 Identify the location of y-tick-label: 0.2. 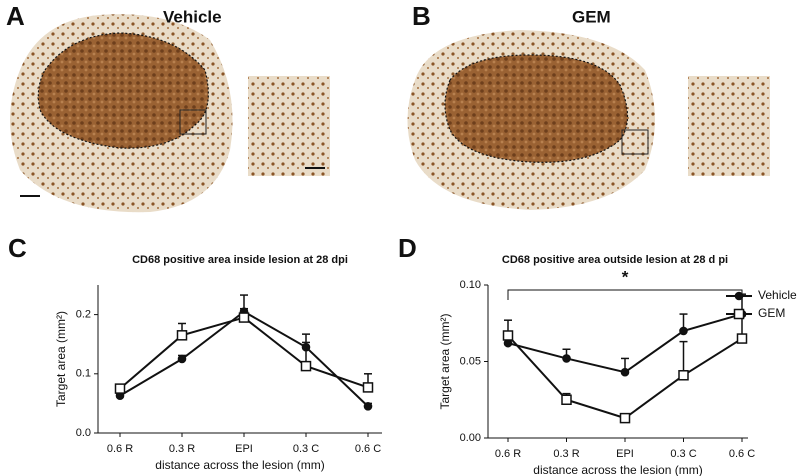
(83, 315).